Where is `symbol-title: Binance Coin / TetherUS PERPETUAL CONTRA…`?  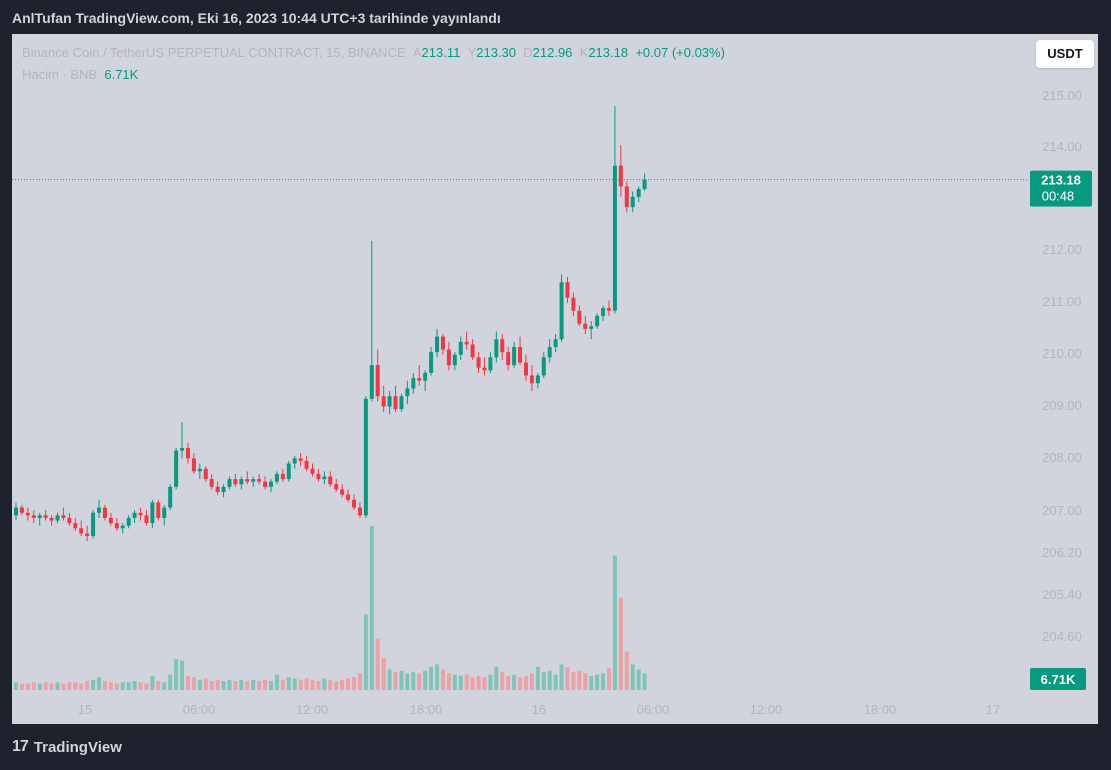
symbol-title: Binance Coin / TetherUS PERPETUAL CONTRA… is located at coordinates (214, 52).